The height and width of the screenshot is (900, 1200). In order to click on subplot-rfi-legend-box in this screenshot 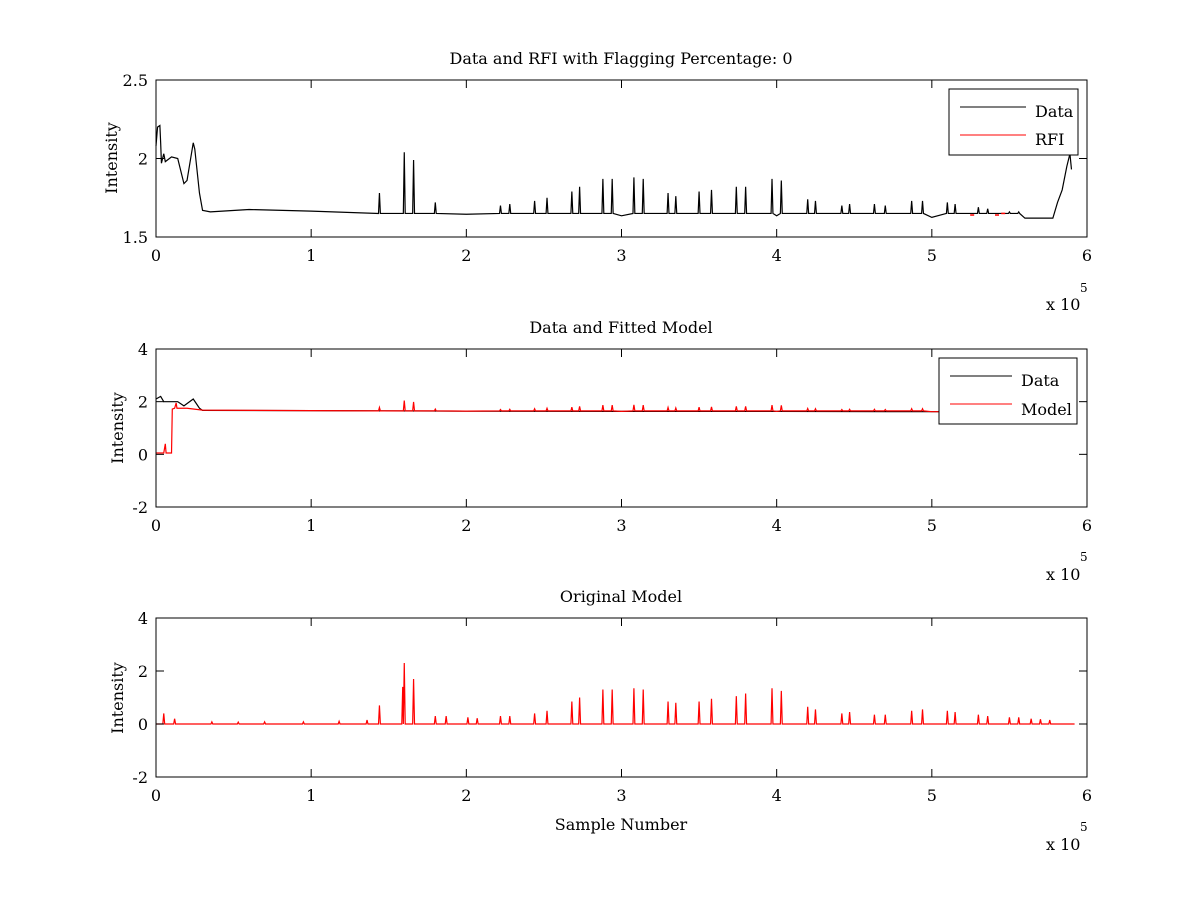, I will do `click(1013, 122)`.